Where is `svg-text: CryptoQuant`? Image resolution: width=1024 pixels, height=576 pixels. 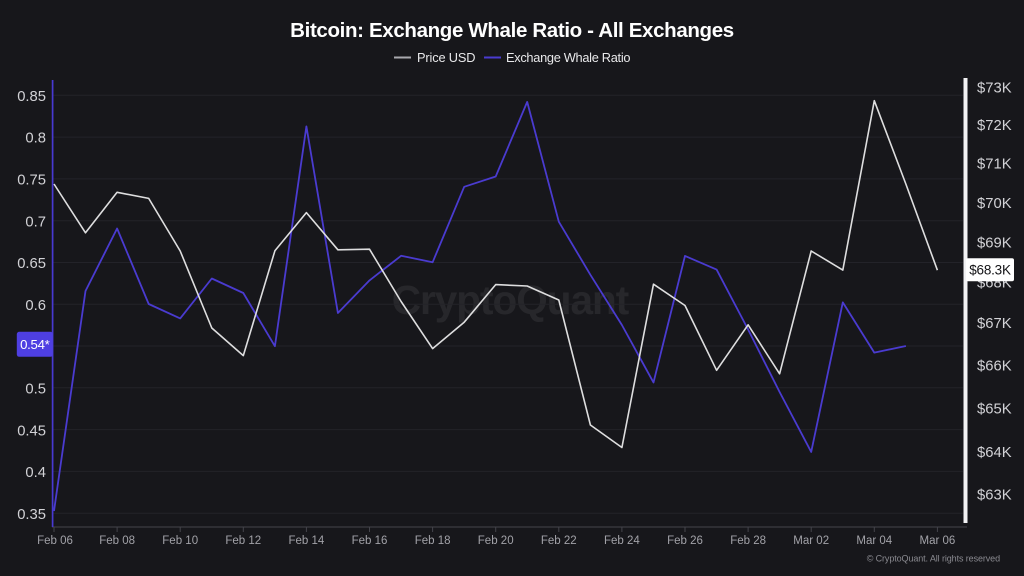
svg-text: CryptoQuant is located at coordinates (510, 300).